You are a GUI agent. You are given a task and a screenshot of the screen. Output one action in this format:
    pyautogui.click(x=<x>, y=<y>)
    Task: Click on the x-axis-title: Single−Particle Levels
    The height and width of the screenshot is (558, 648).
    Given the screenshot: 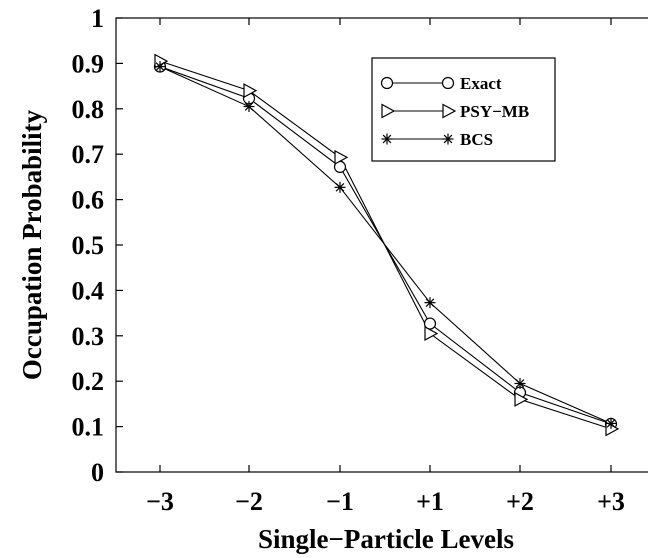 What is the action you would take?
    pyautogui.click(x=386, y=539)
    